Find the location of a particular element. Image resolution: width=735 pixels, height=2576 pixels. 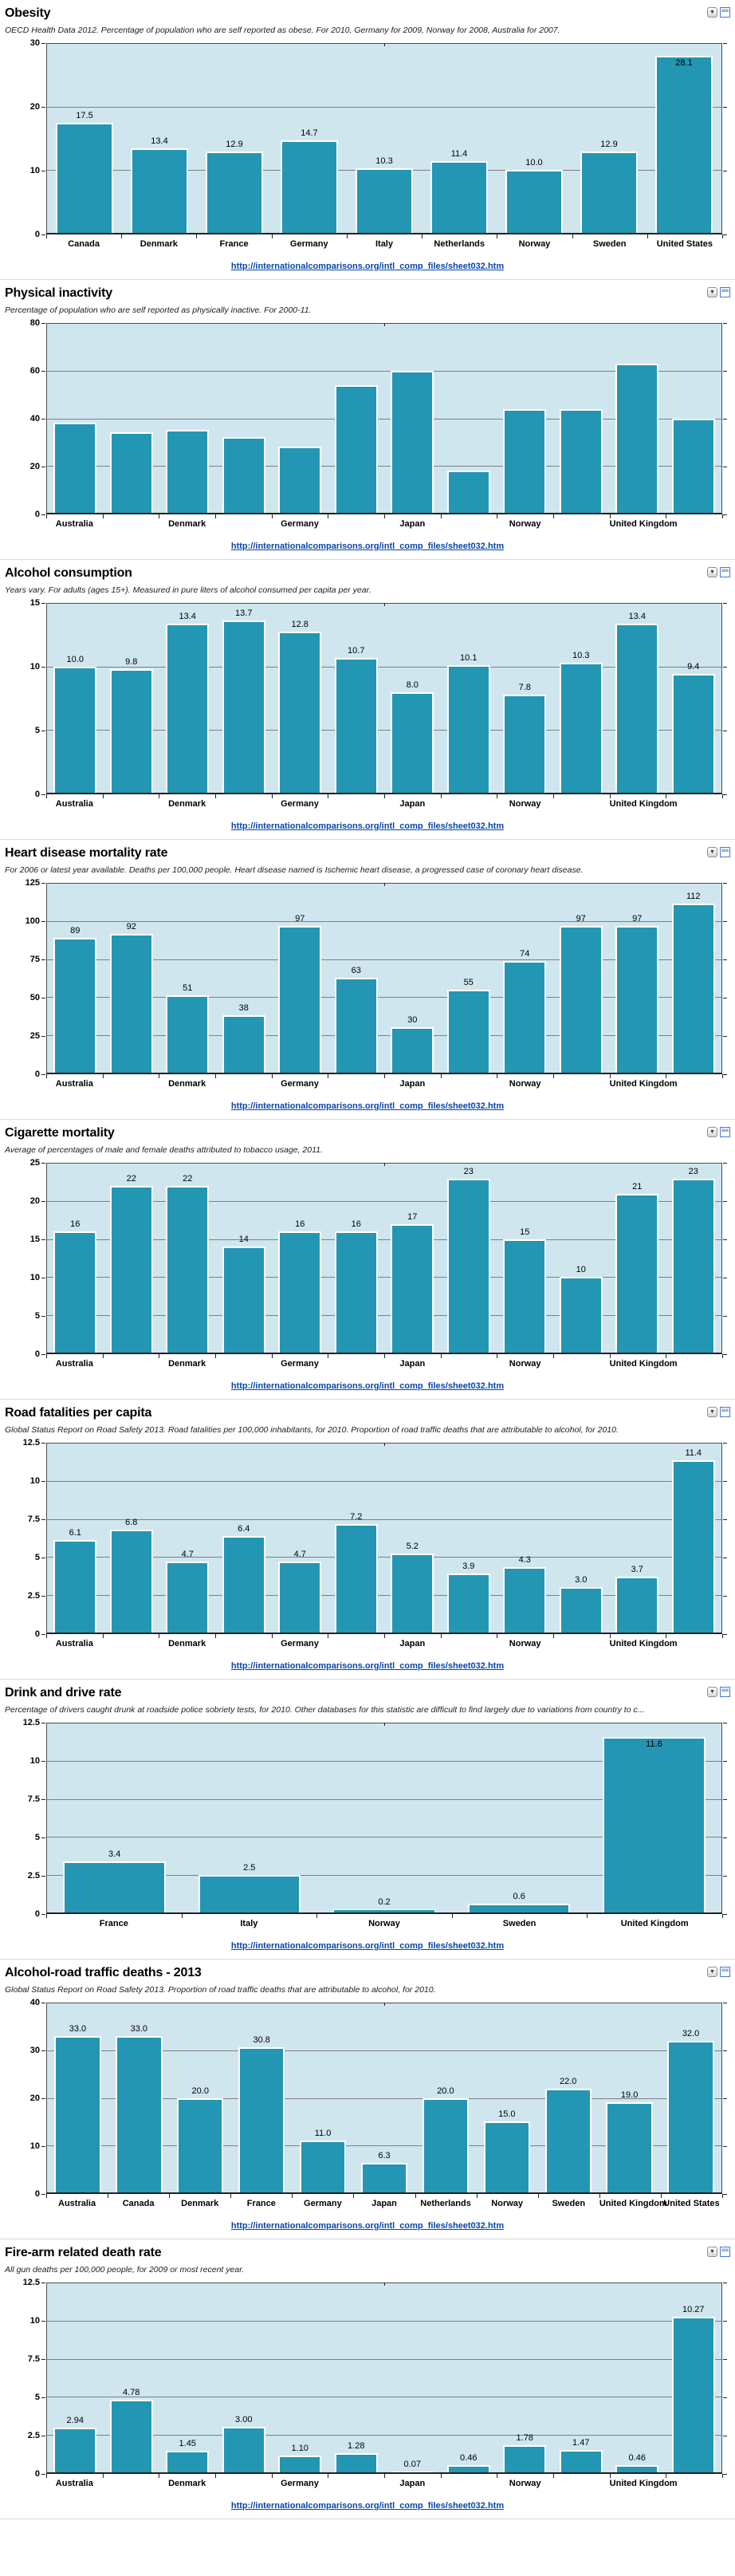

bar-value-label: 9.4 is located at coordinates (693, 667).